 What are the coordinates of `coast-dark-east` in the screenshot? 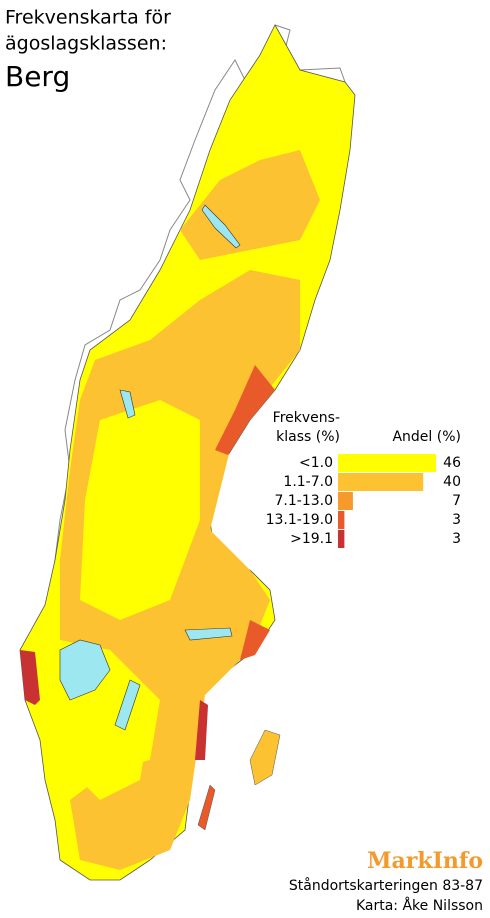 It's located at (245, 410).